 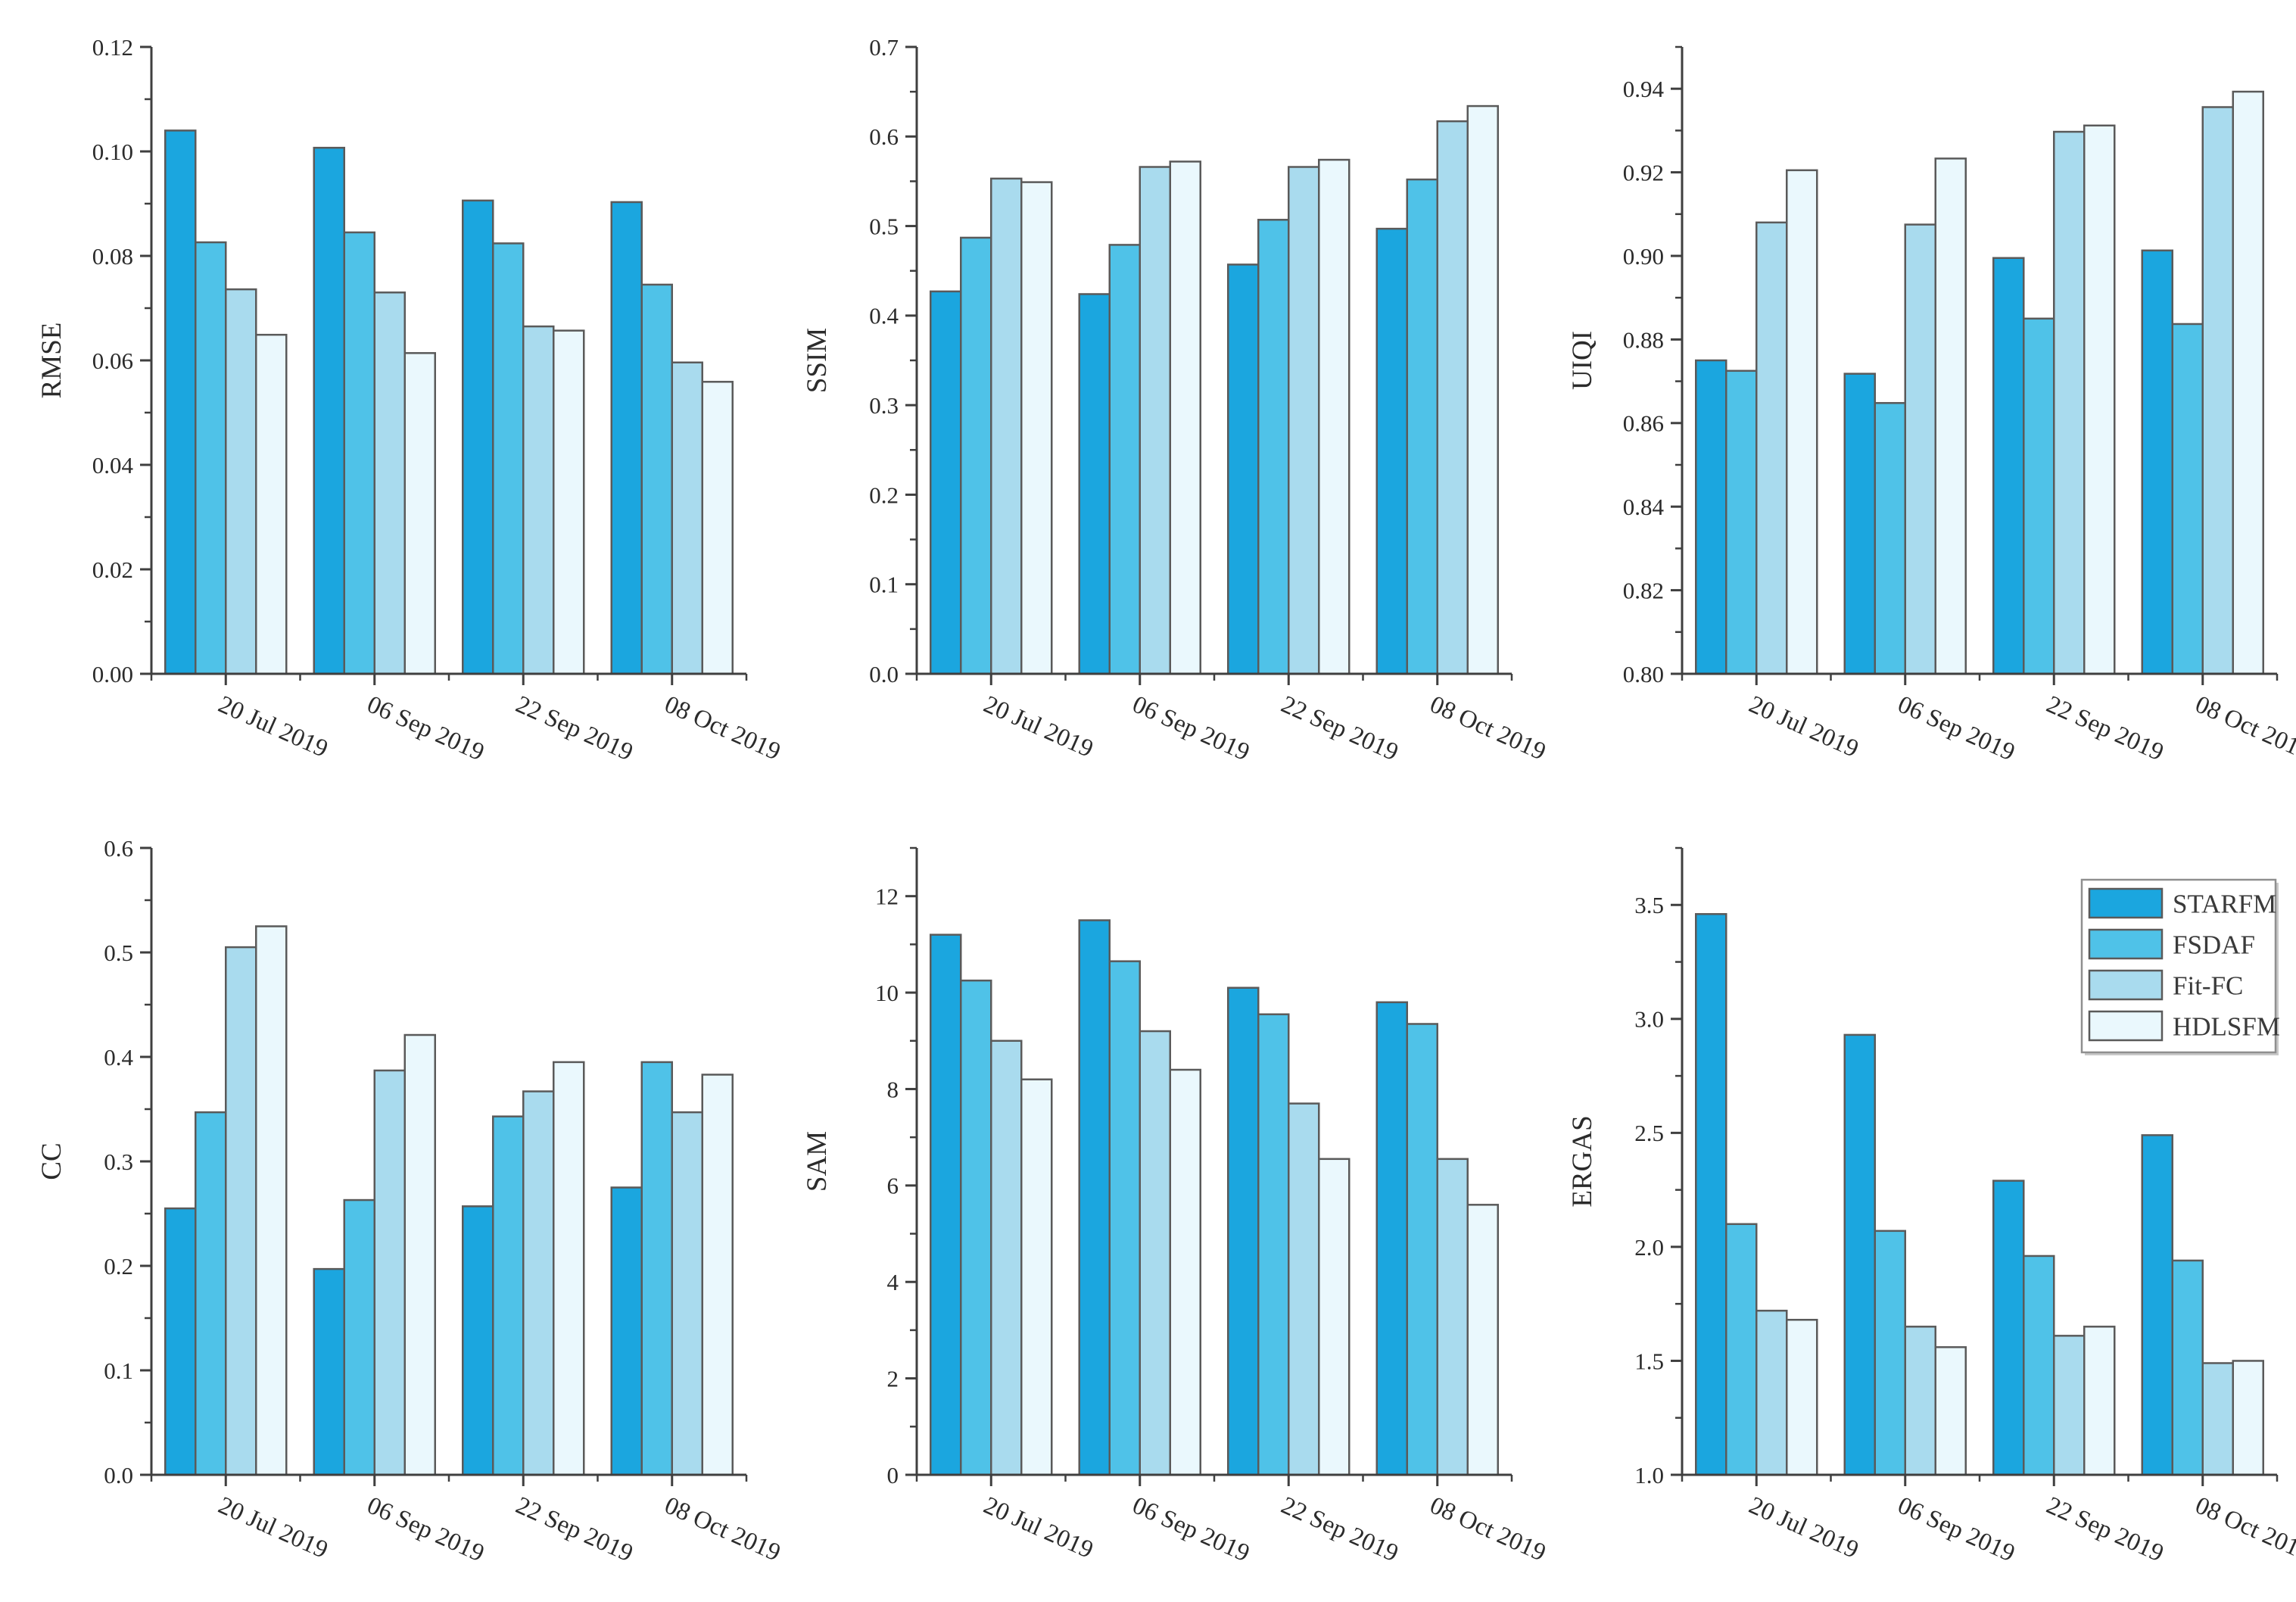 I want to click on legend-label-starfm: STARFM, so click(x=2224, y=903).